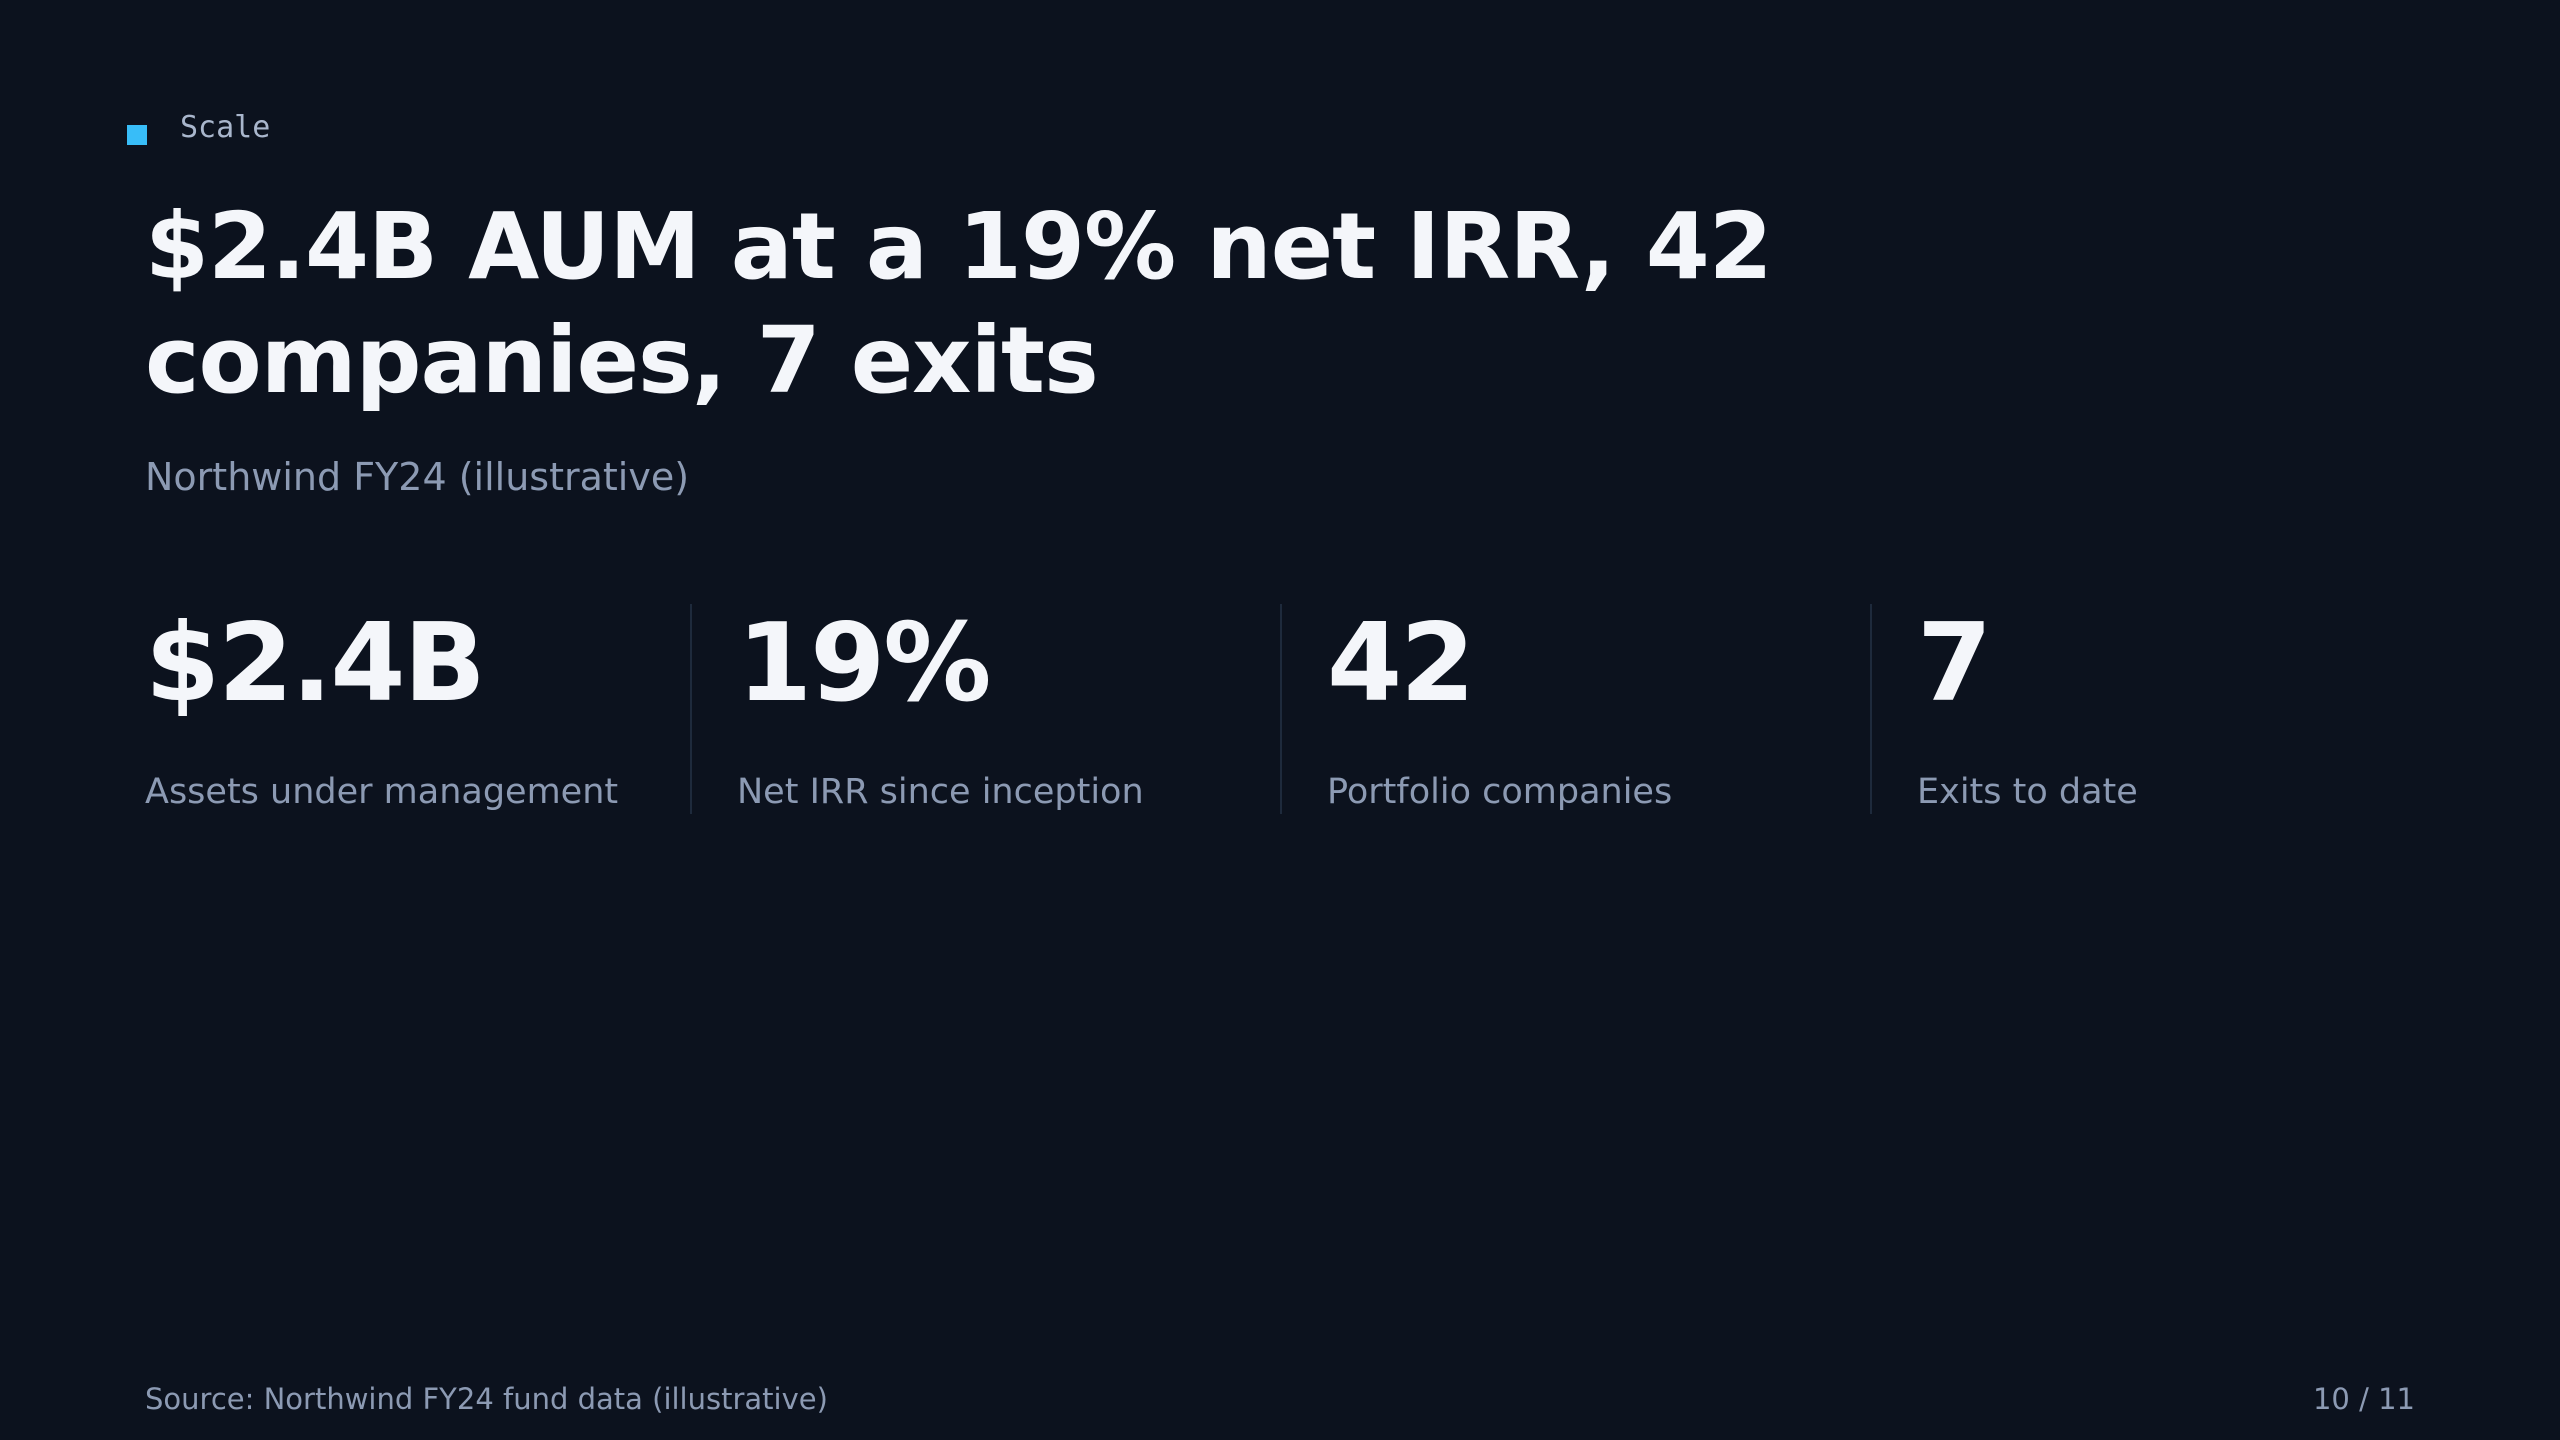 The height and width of the screenshot is (1440, 2560). Describe the element at coordinates (417, 477) in the screenshot. I see `subtitle: Northwind FY24 (illustrative)` at that location.